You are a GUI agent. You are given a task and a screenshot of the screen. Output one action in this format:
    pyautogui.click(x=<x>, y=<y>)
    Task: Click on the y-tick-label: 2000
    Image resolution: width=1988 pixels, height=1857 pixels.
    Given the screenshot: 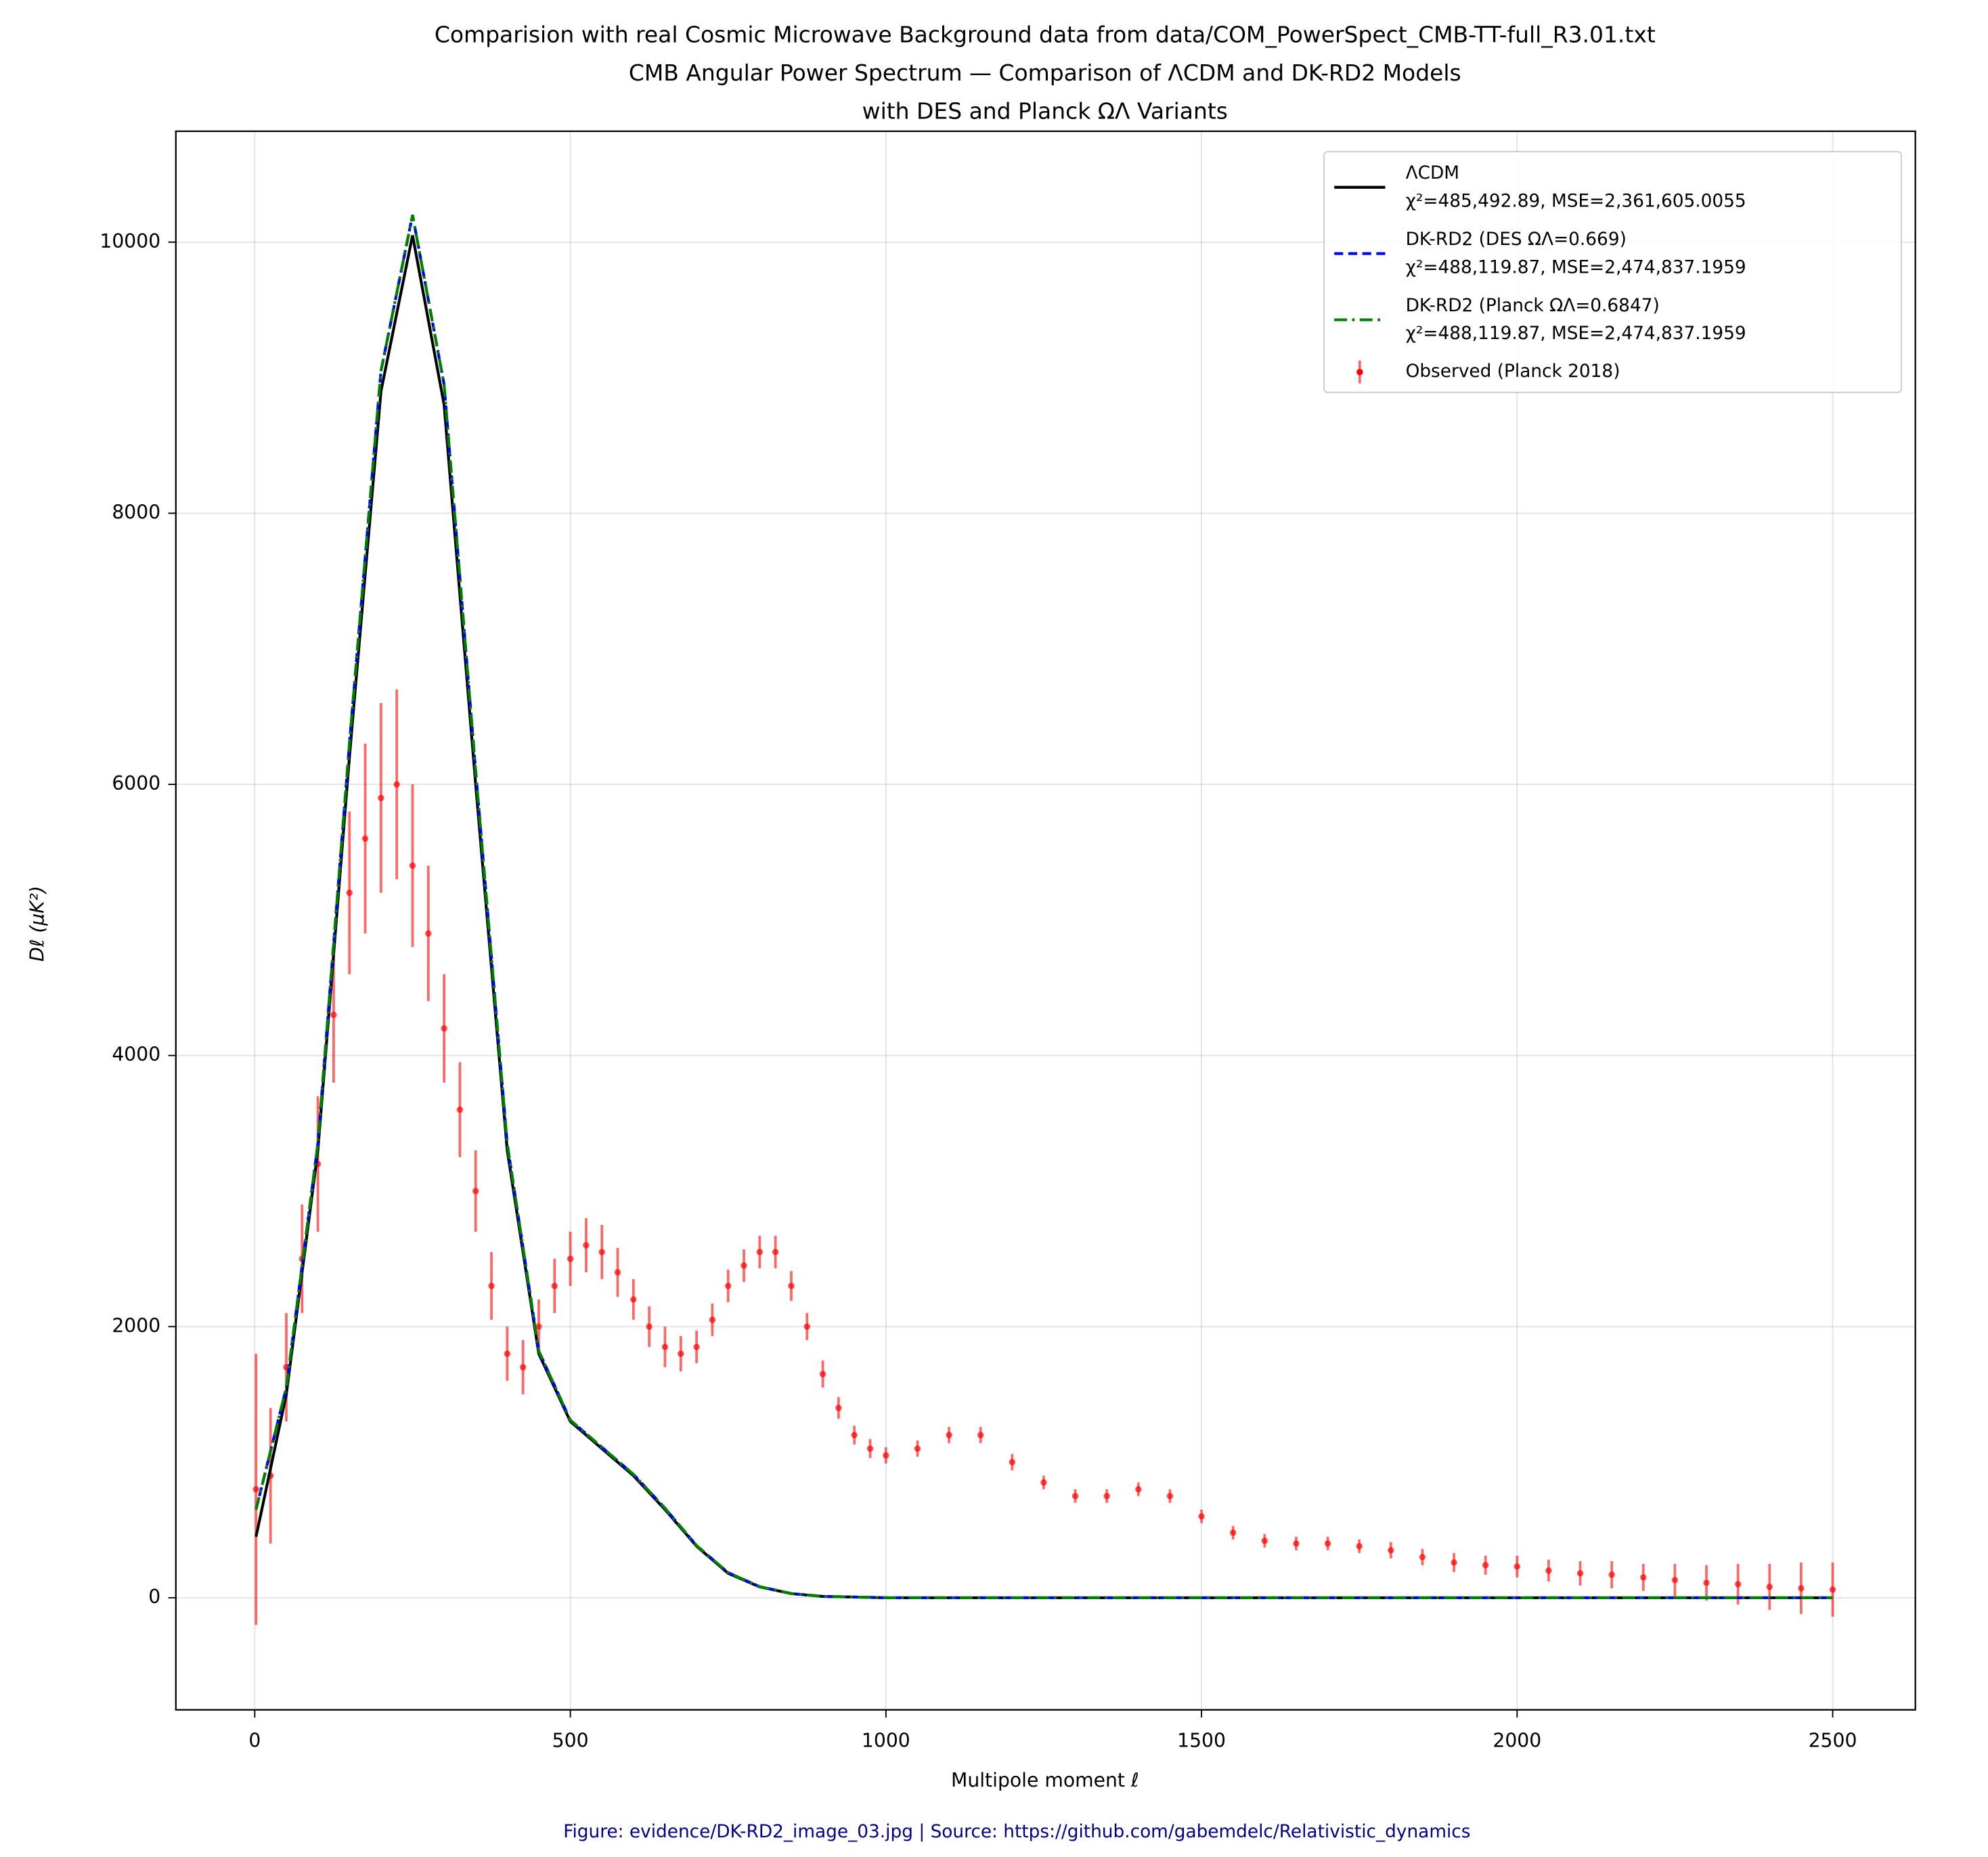 What is the action you would take?
    pyautogui.click(x=136, y=1325)
    